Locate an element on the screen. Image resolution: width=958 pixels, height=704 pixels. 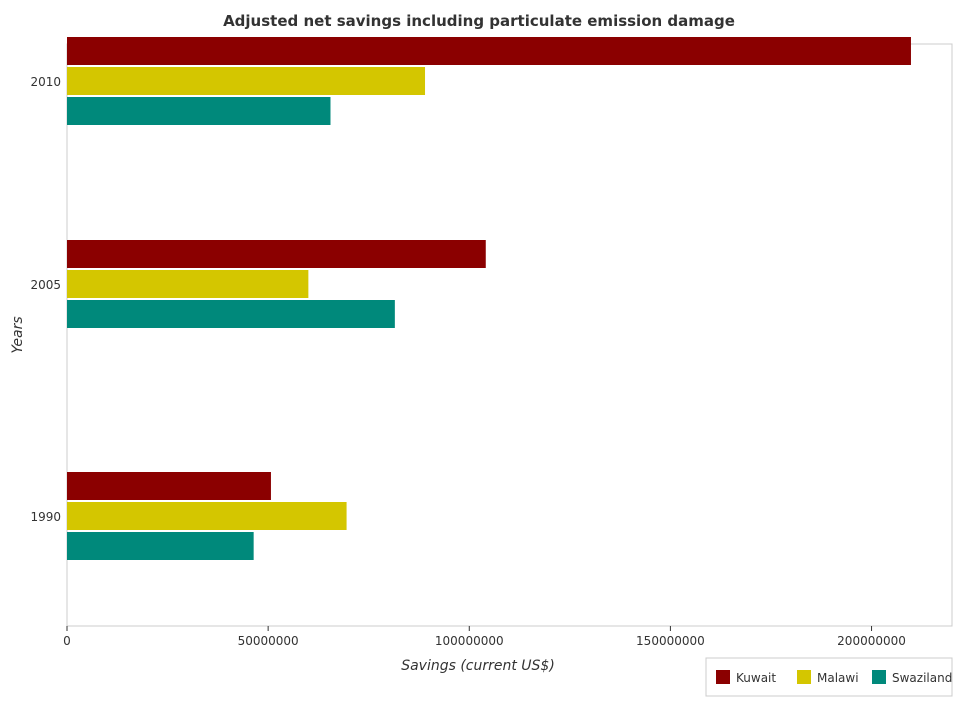
x-axis-ticks: 0 50000000 100000000 150000000 200000000 is located at coordinates (484, 637).